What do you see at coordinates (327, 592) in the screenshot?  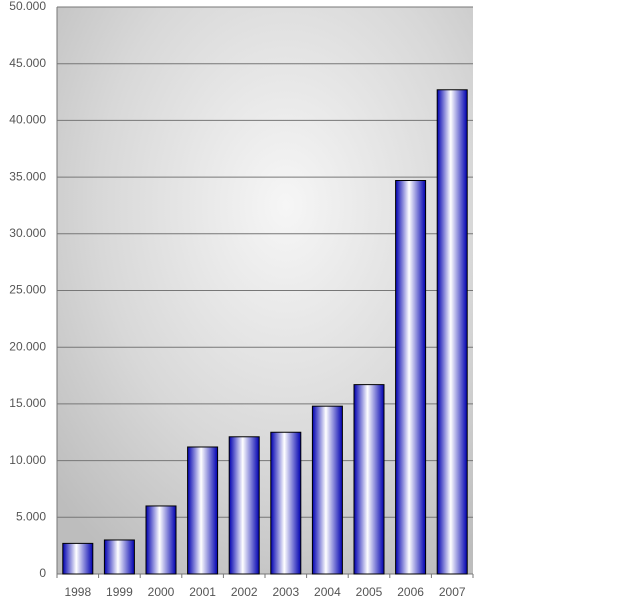 I see `x-tick-label: 2004` at bounding box center [327, 592].